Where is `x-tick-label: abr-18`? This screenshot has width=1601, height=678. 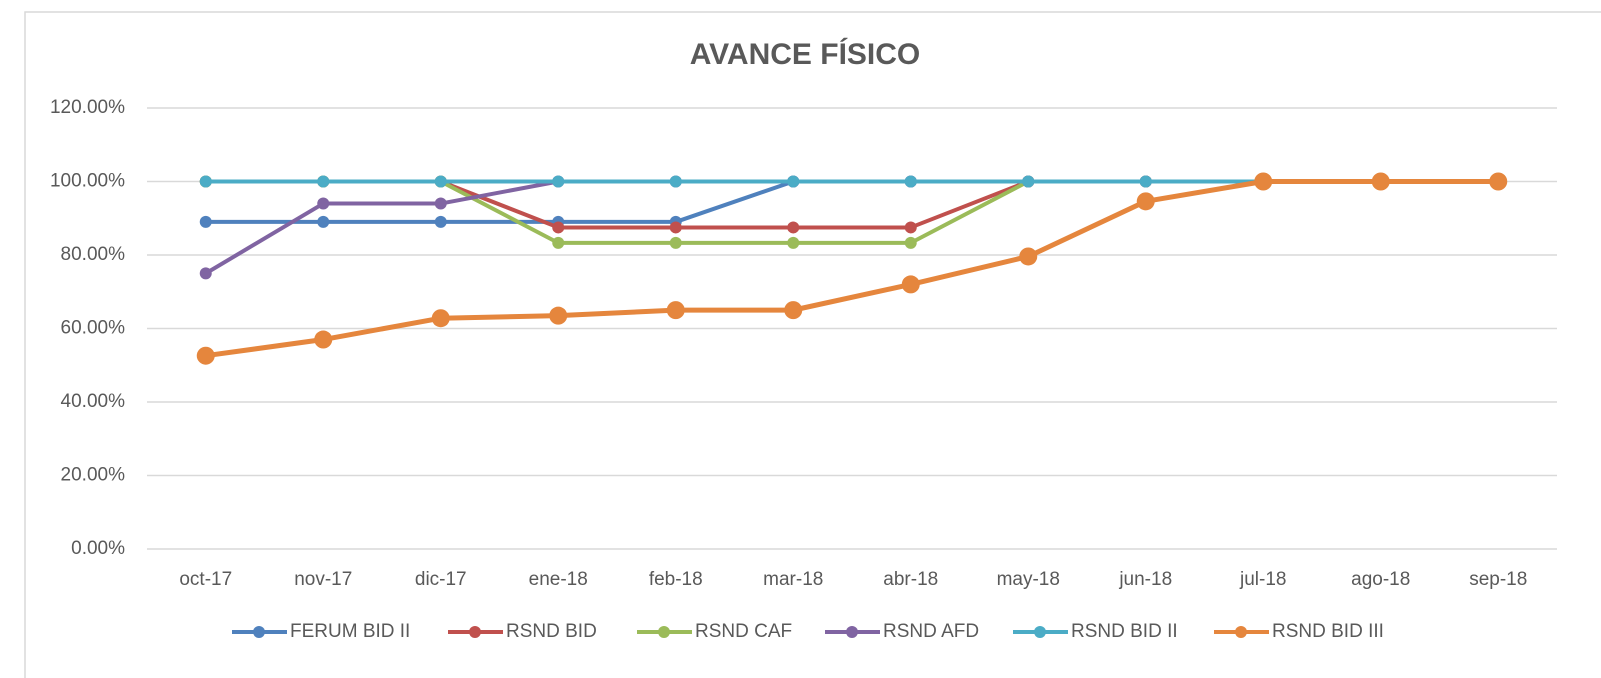
x-tick-label: abr-18 is located at coordinates (910, 579).